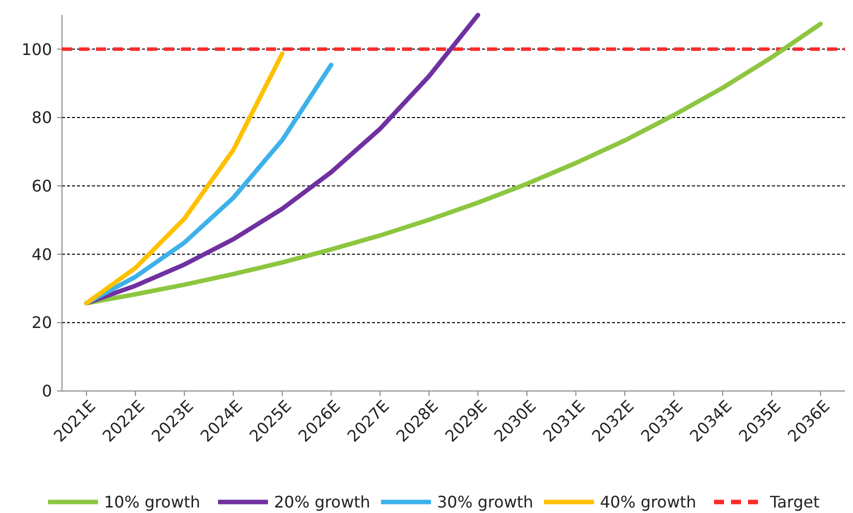 The width and height of the screenshot is (853, 513). What do you see at coordinates (42, 254) in the screenshot?
I see `y-tick-label: 40` at bounding box center [42, 254].